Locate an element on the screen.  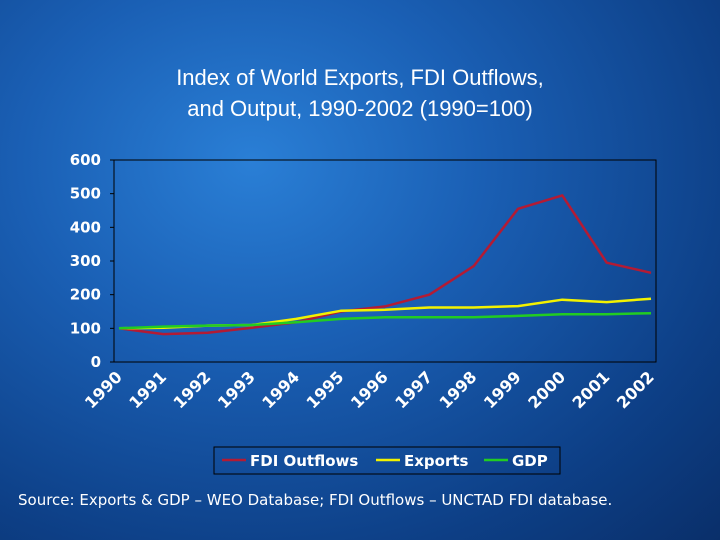
x-tick-label: 1999 is located at coordinates (502, 389).